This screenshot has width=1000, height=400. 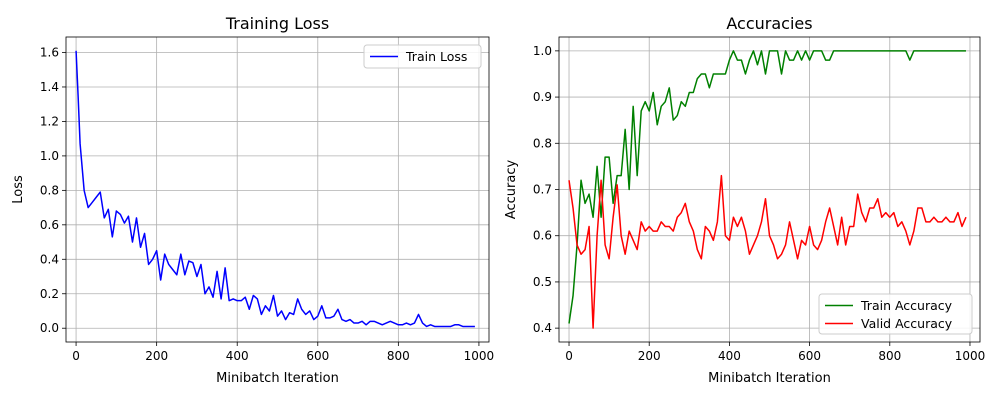 What do you see at coordinates (907, 323) in the screenshot?
I see `legend-label-1: Valid Accuracy` at bounding box center [907, 323].